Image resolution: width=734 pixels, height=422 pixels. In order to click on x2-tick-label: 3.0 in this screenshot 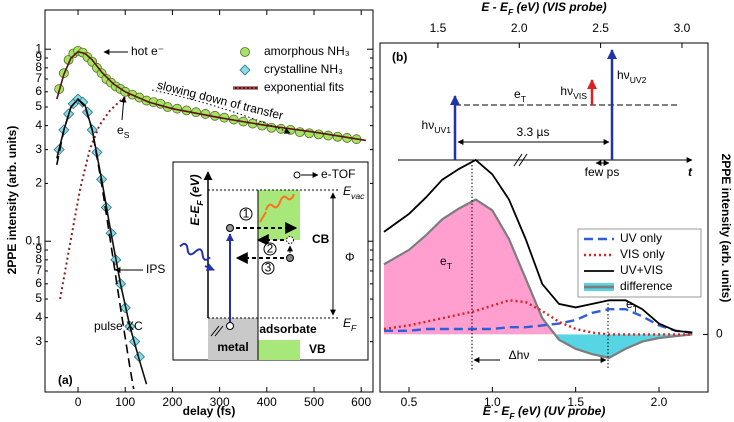, I will do `click(682, 28)`.